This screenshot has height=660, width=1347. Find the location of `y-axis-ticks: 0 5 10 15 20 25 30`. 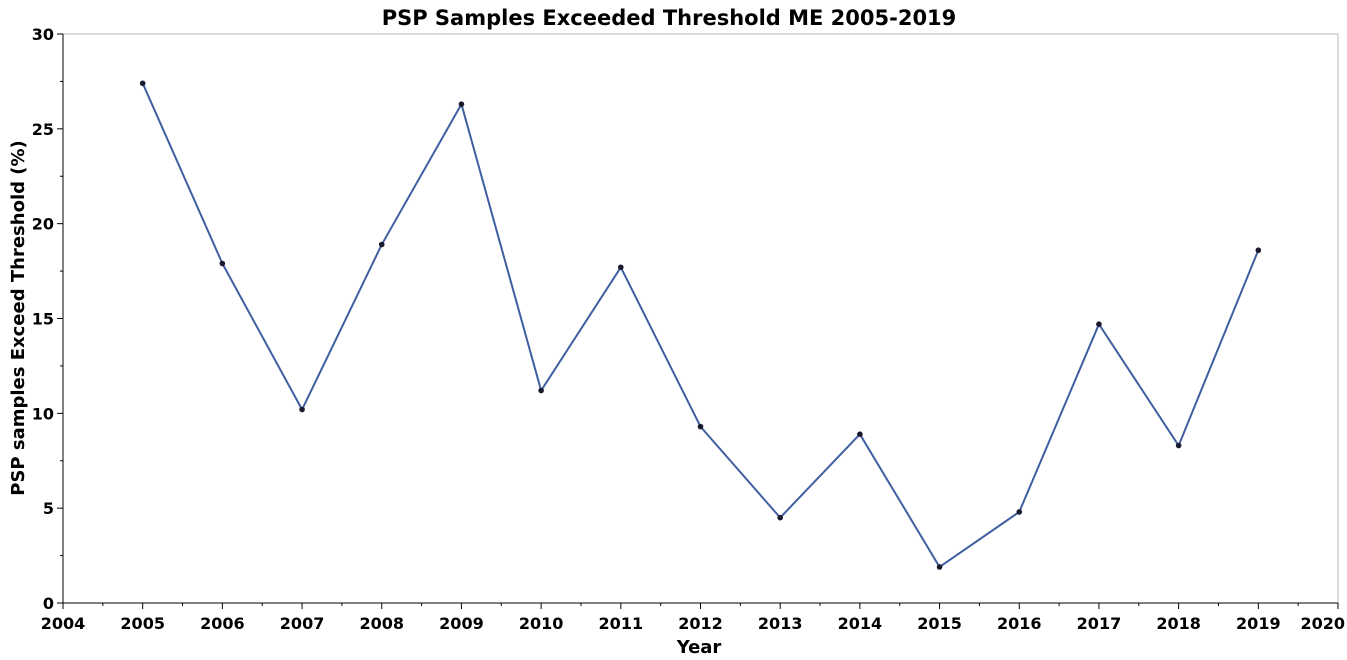

y-axis-ticks: 0 5 10 15 20 25 30 is located at coordinates (47, 319).